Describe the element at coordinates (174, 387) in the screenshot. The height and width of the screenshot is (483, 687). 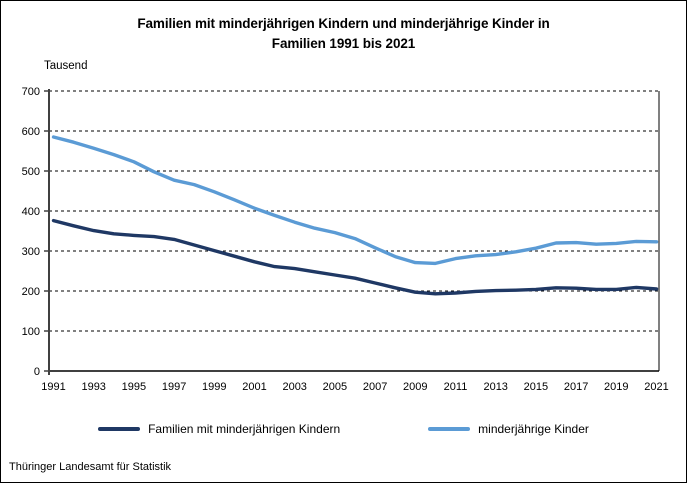
I see `x-tick-label: 1997` at that location.